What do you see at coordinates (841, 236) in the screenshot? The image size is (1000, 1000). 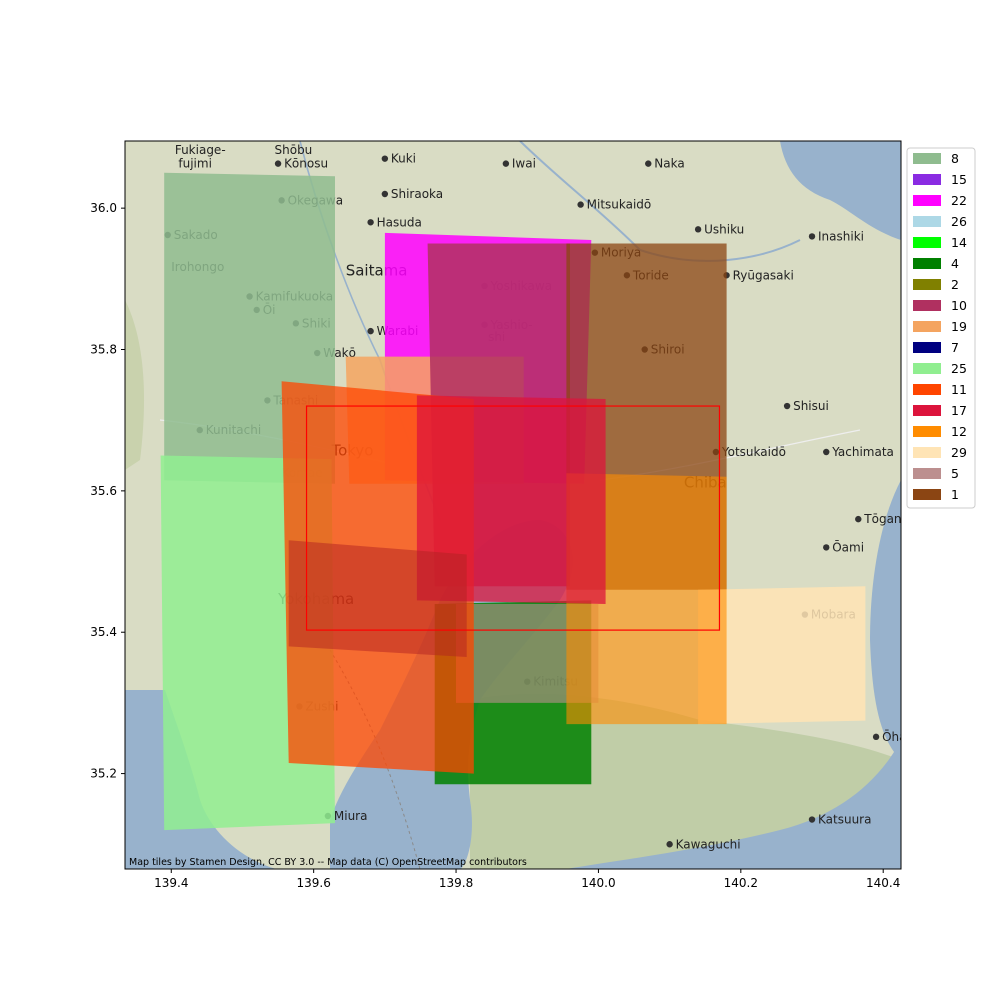 I see `place-label: Inashiki` at bounding box center [841, 236].